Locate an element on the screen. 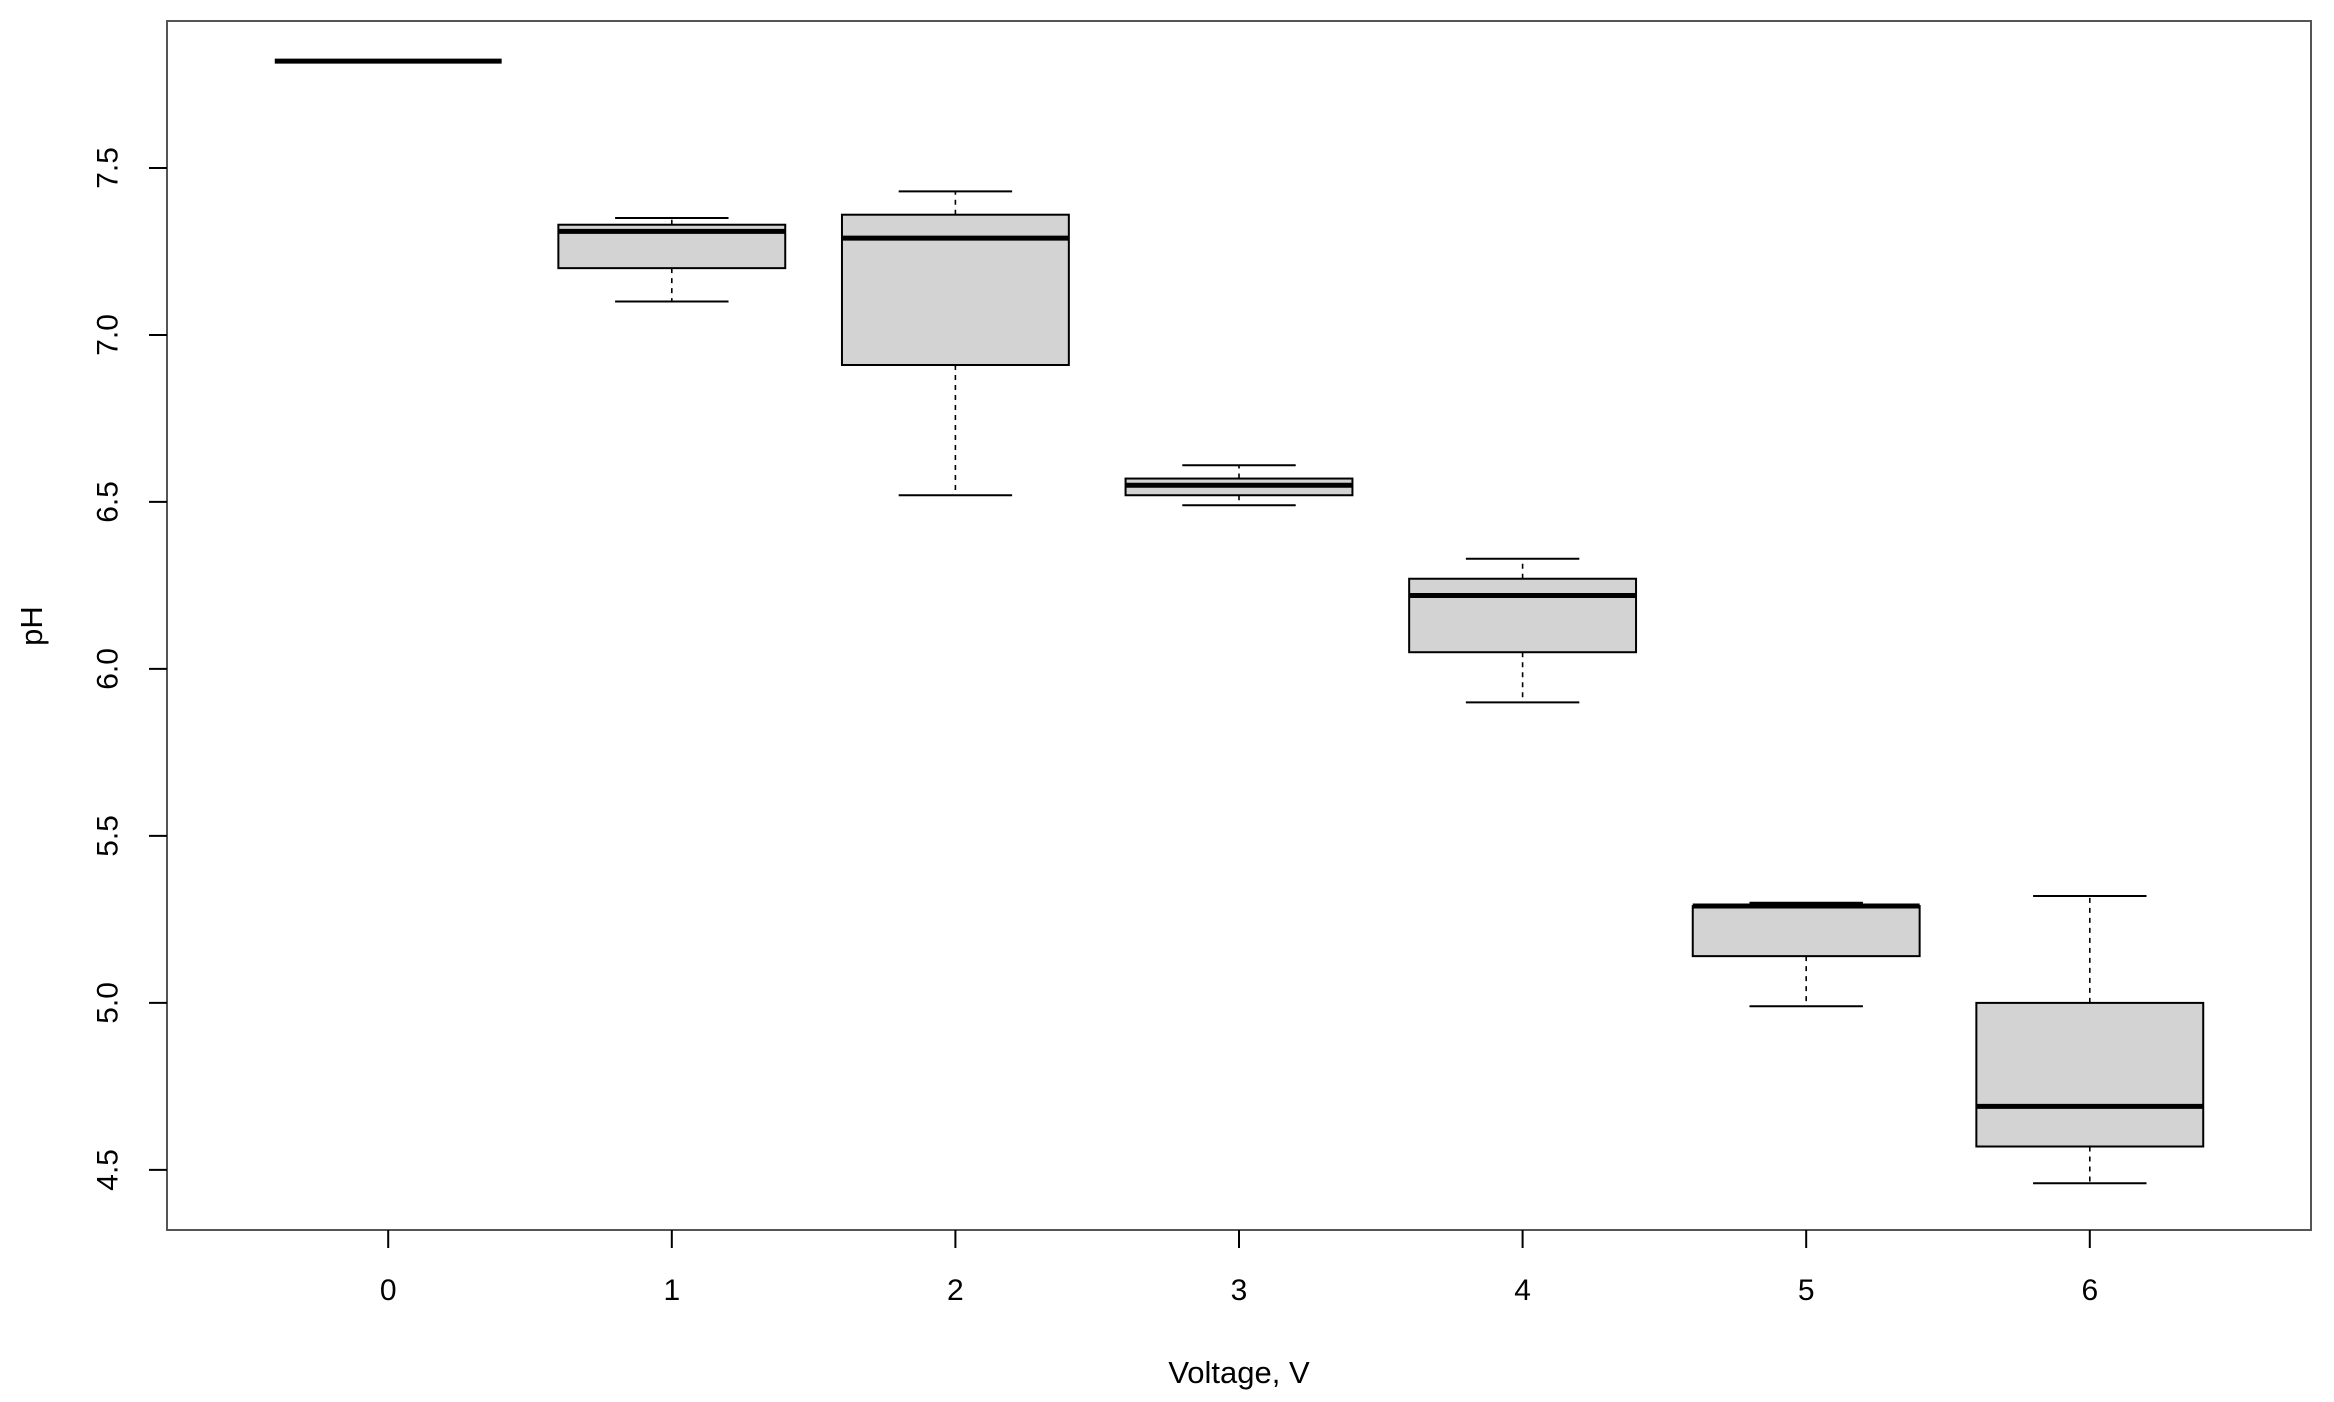  y-tick-label: 6.5 is located at coordinates (108, 502).